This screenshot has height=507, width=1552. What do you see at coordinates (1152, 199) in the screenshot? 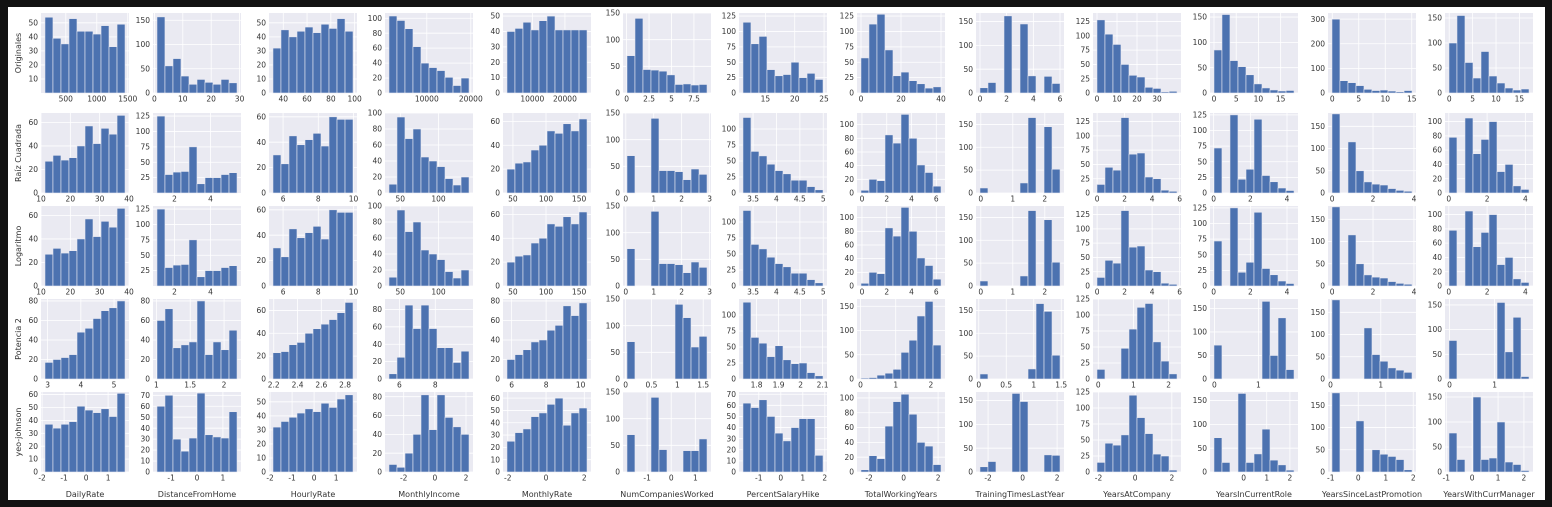
I see `x-tick-label: 4` at bounding box center [1152, 199].